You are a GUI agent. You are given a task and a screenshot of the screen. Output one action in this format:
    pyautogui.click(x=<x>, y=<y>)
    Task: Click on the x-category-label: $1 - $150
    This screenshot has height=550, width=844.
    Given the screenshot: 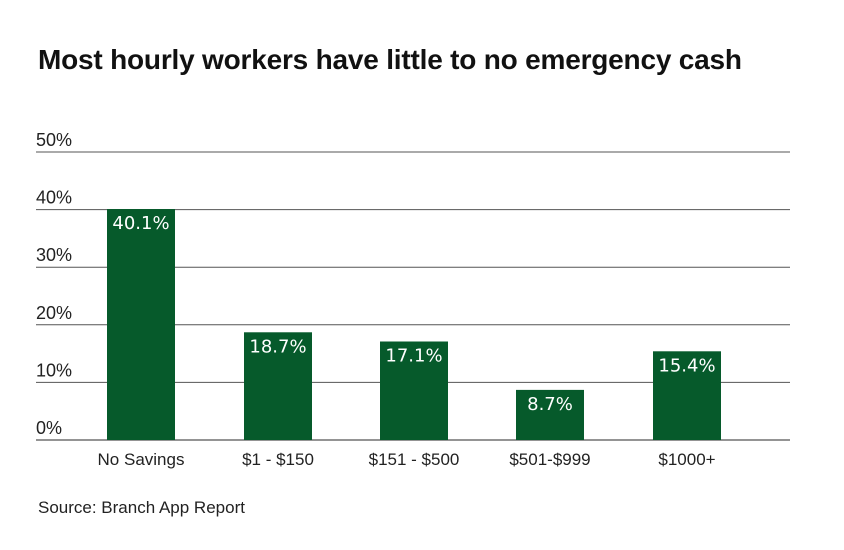 What is the action you would take?
    pyautogui.click(x=278, y=459)
    